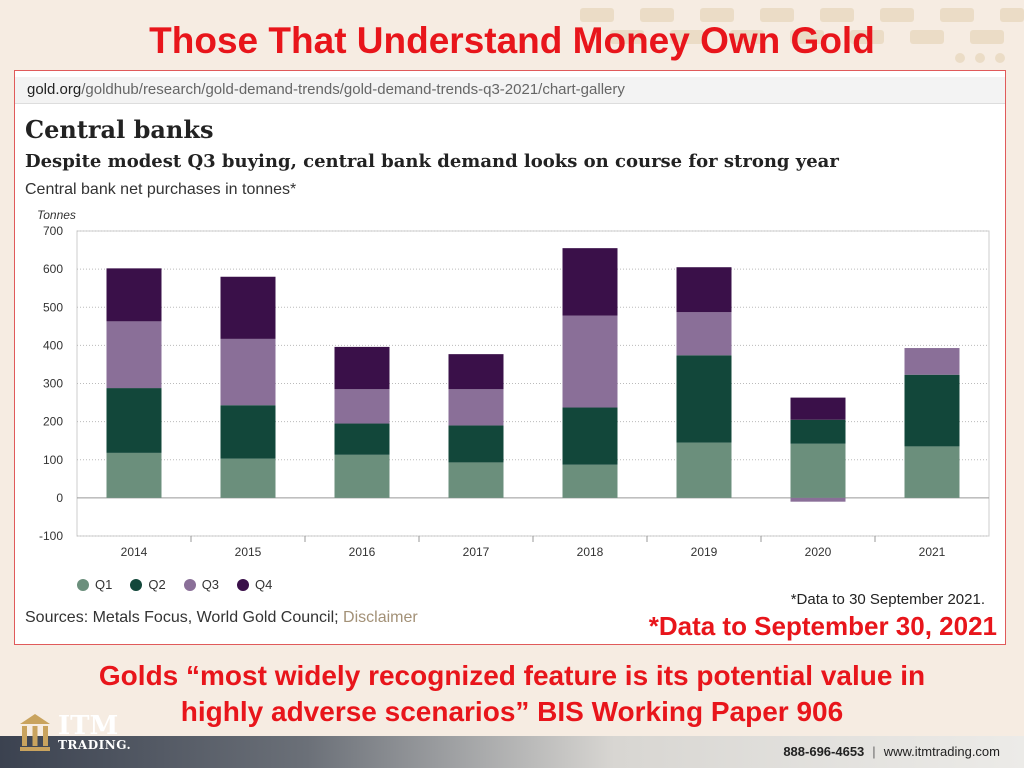 This screenshot has width=1024, height=768. Describe the element at coordinates (210, 584) in the screenshot. I see `legend-label: Q3` at that location.